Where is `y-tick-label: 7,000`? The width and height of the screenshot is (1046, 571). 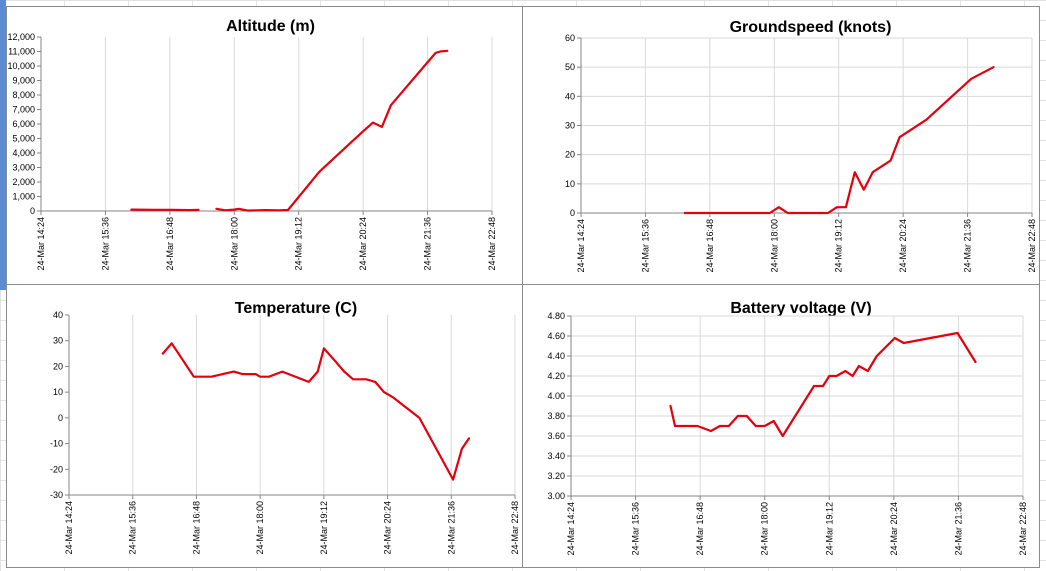 y-tick-label: 7,000 is located at coordinates (23, 110).